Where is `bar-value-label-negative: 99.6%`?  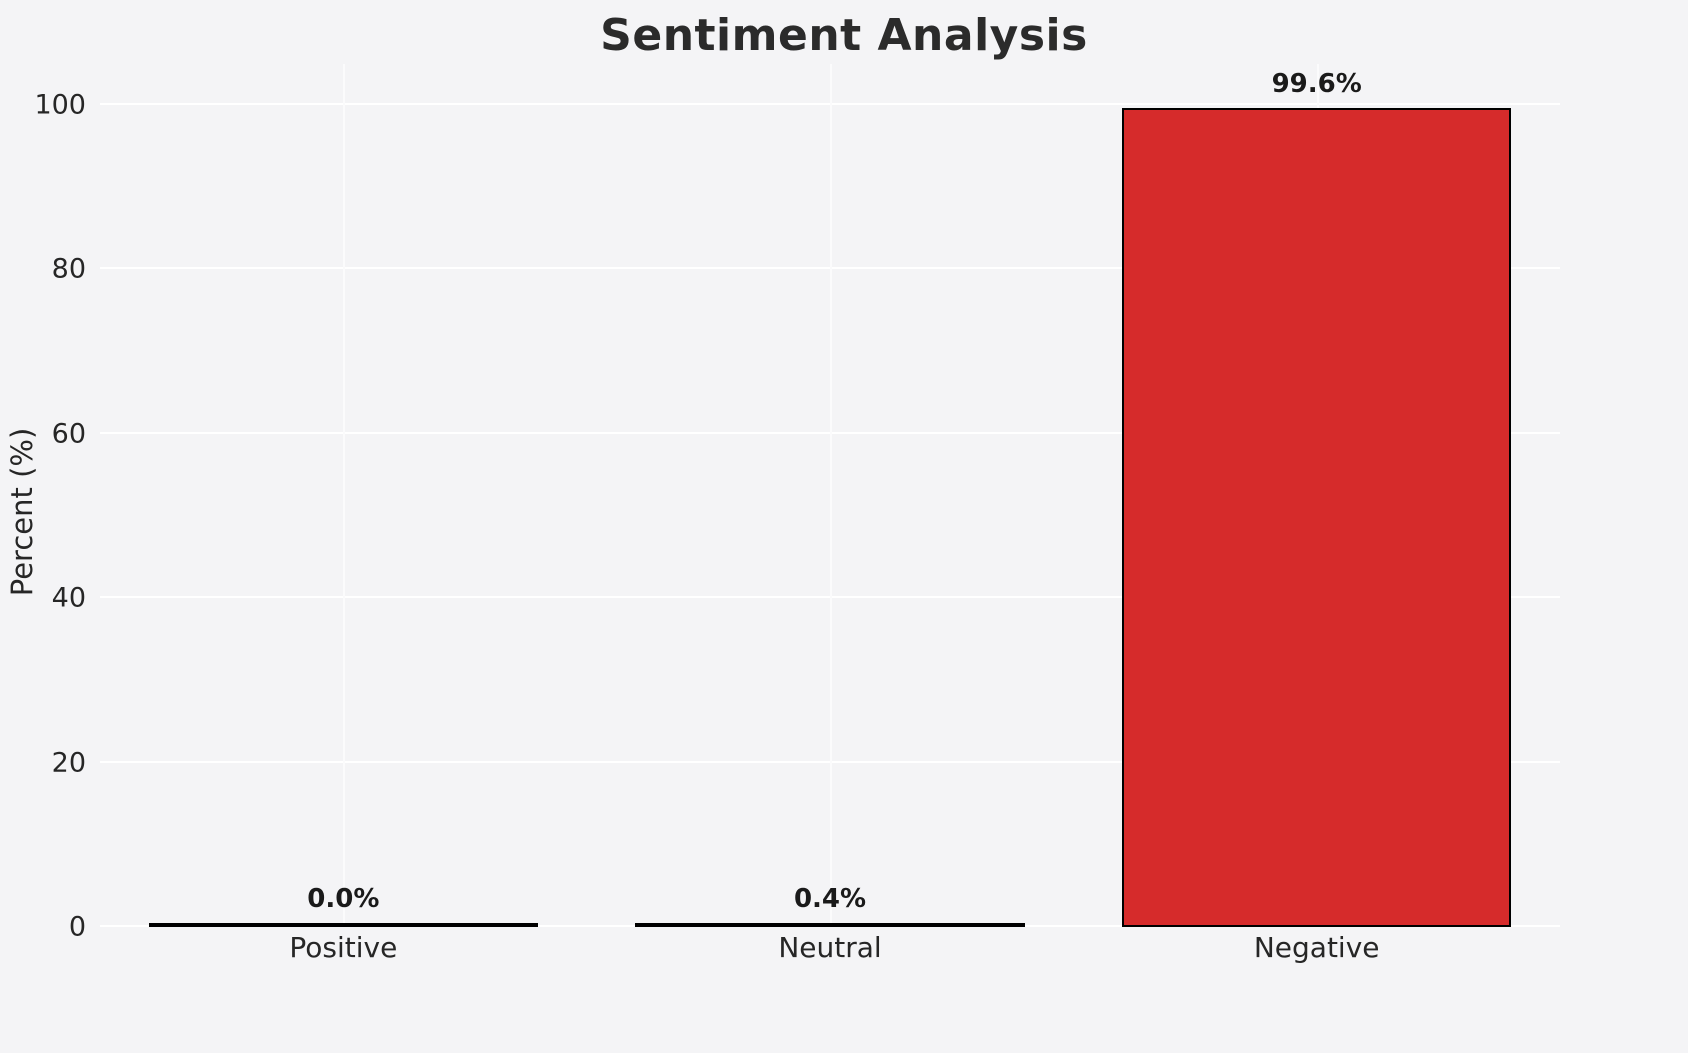
bar-value-label-negative: 99.6% is located at coordinates (1316, 84).